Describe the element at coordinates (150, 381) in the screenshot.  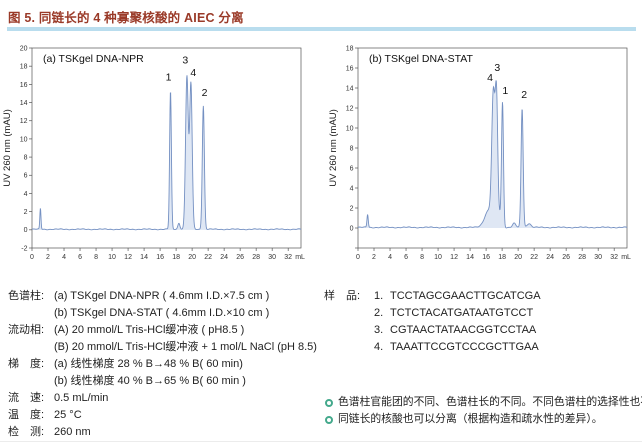
I see `condition-value: (b) 线性梯度 40 % B→65 % B( 60 min )` at that location.